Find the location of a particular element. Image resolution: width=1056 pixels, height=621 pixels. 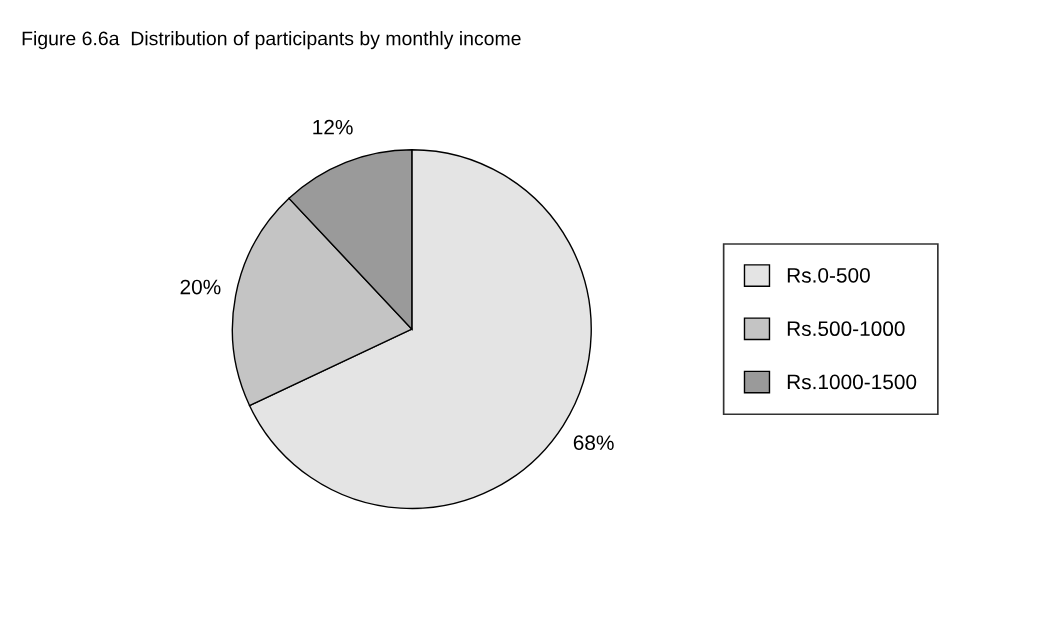

chart-title: Figure 6.6a Distribution of participants by monthly income is located at coordinates (271, 40).